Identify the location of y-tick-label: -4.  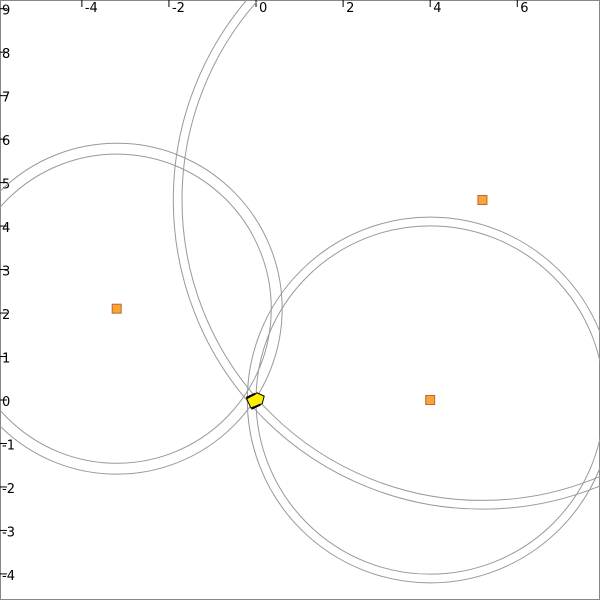
(8, 576).